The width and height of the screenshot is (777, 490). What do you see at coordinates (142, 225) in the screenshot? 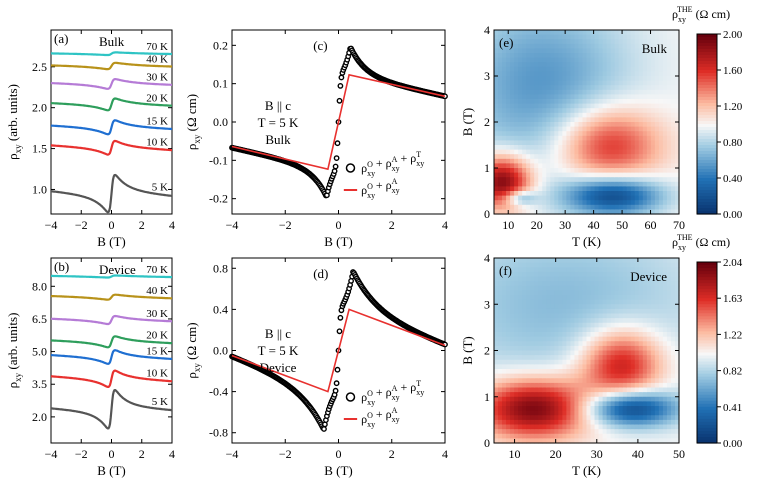
I see `panel-a-xtick-label: 2` at bounding box center [142, 225].